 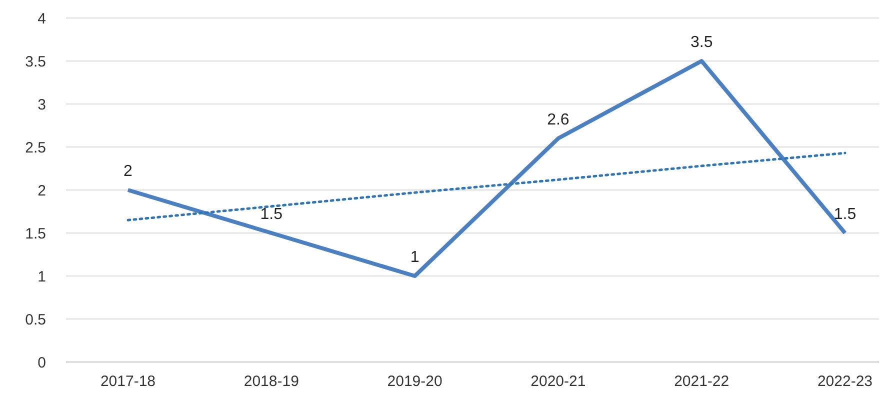 What do you see at coordinates (42, 105) in the screenshot?
I see `y-tick-label: 3` at bounding box center [42, 105].